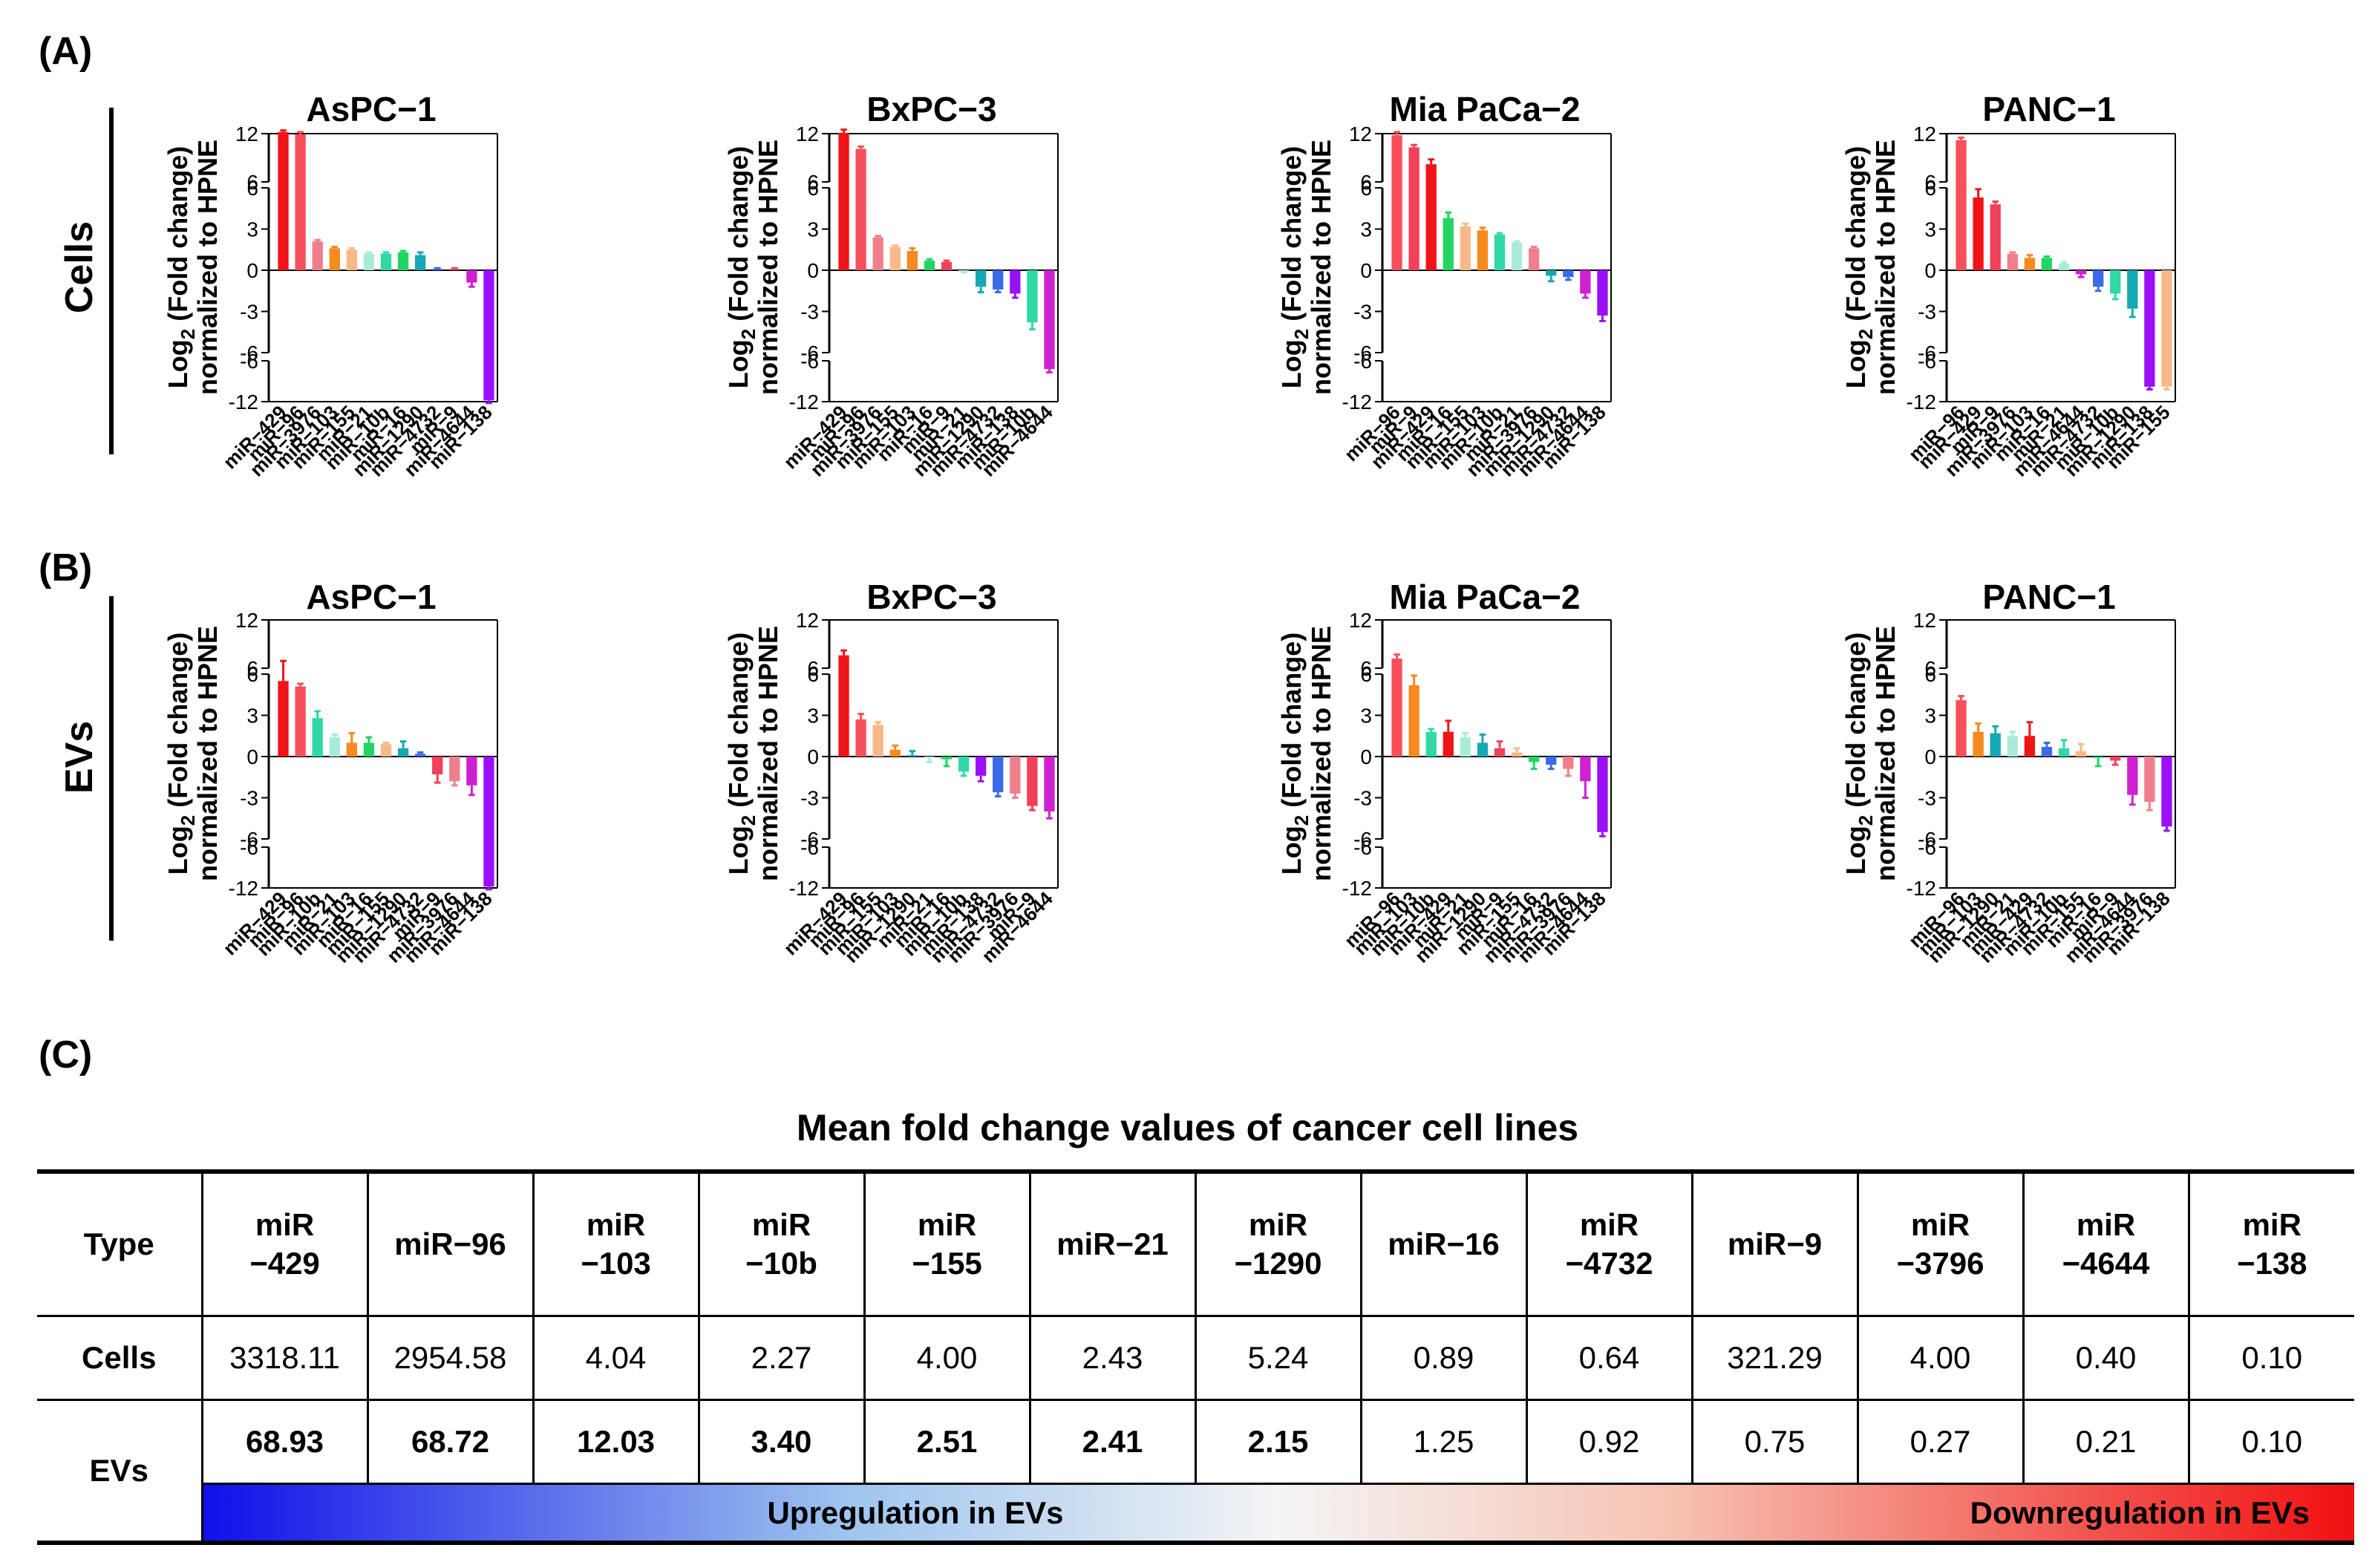 The width and height of the screenshot is (2375, 1568). Describe the element at coordinates (120, 1472) in the screenshot. I see `table-row-label-evs: EVs` at that location.